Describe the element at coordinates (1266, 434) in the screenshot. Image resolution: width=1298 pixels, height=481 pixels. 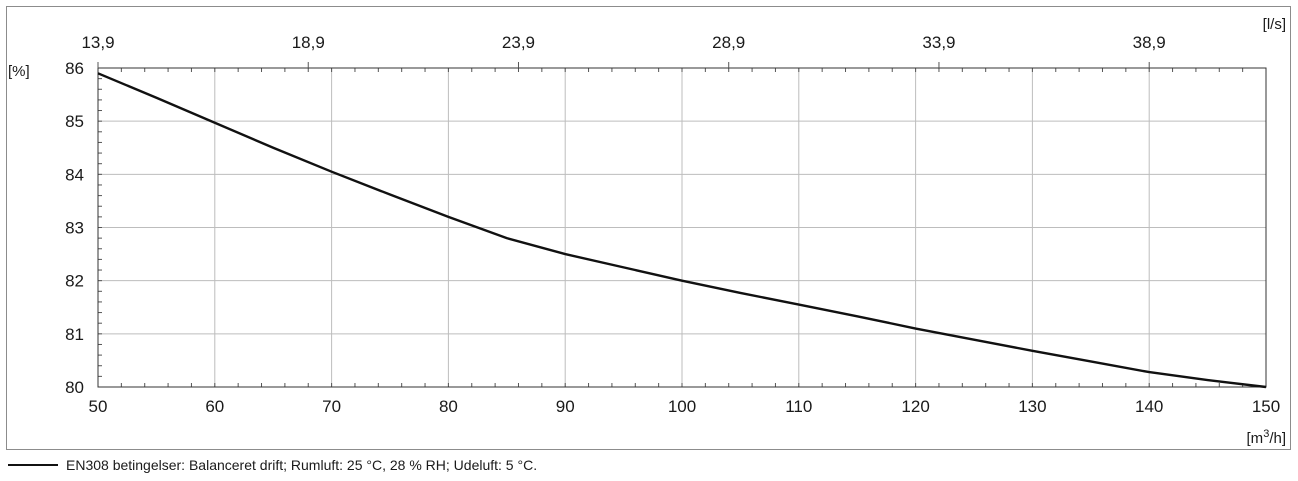
I see `x-unit-superscript: 3` at that location.